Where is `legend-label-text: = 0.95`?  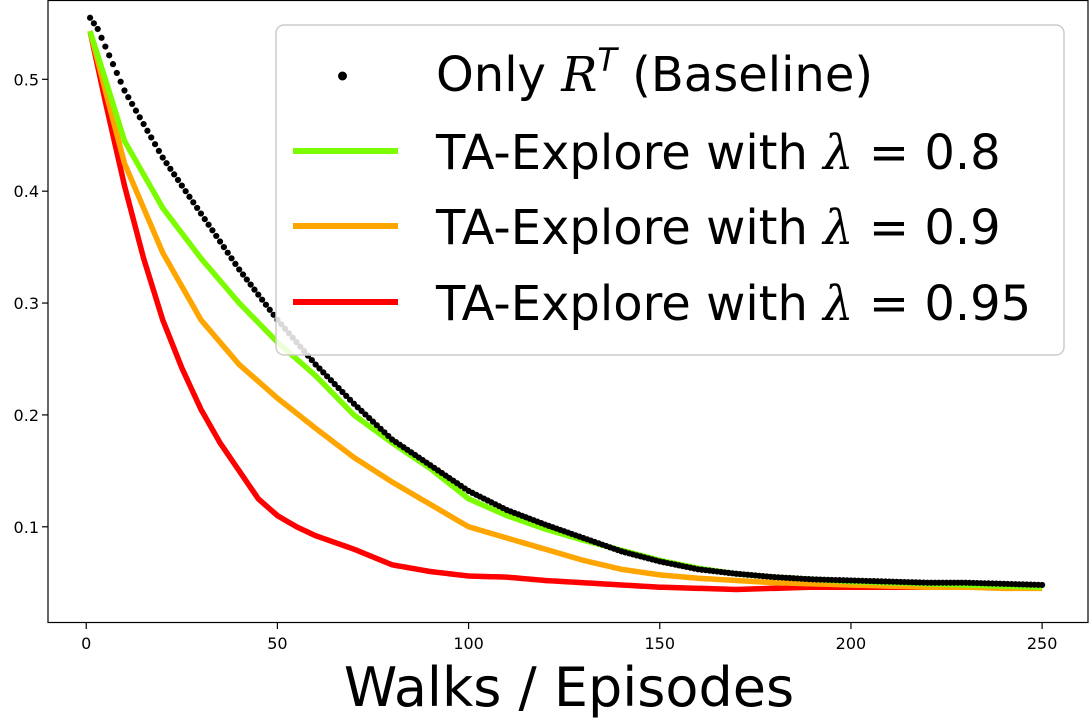
legend-label-text: = 0.95 is located at coordinates (943, 304).